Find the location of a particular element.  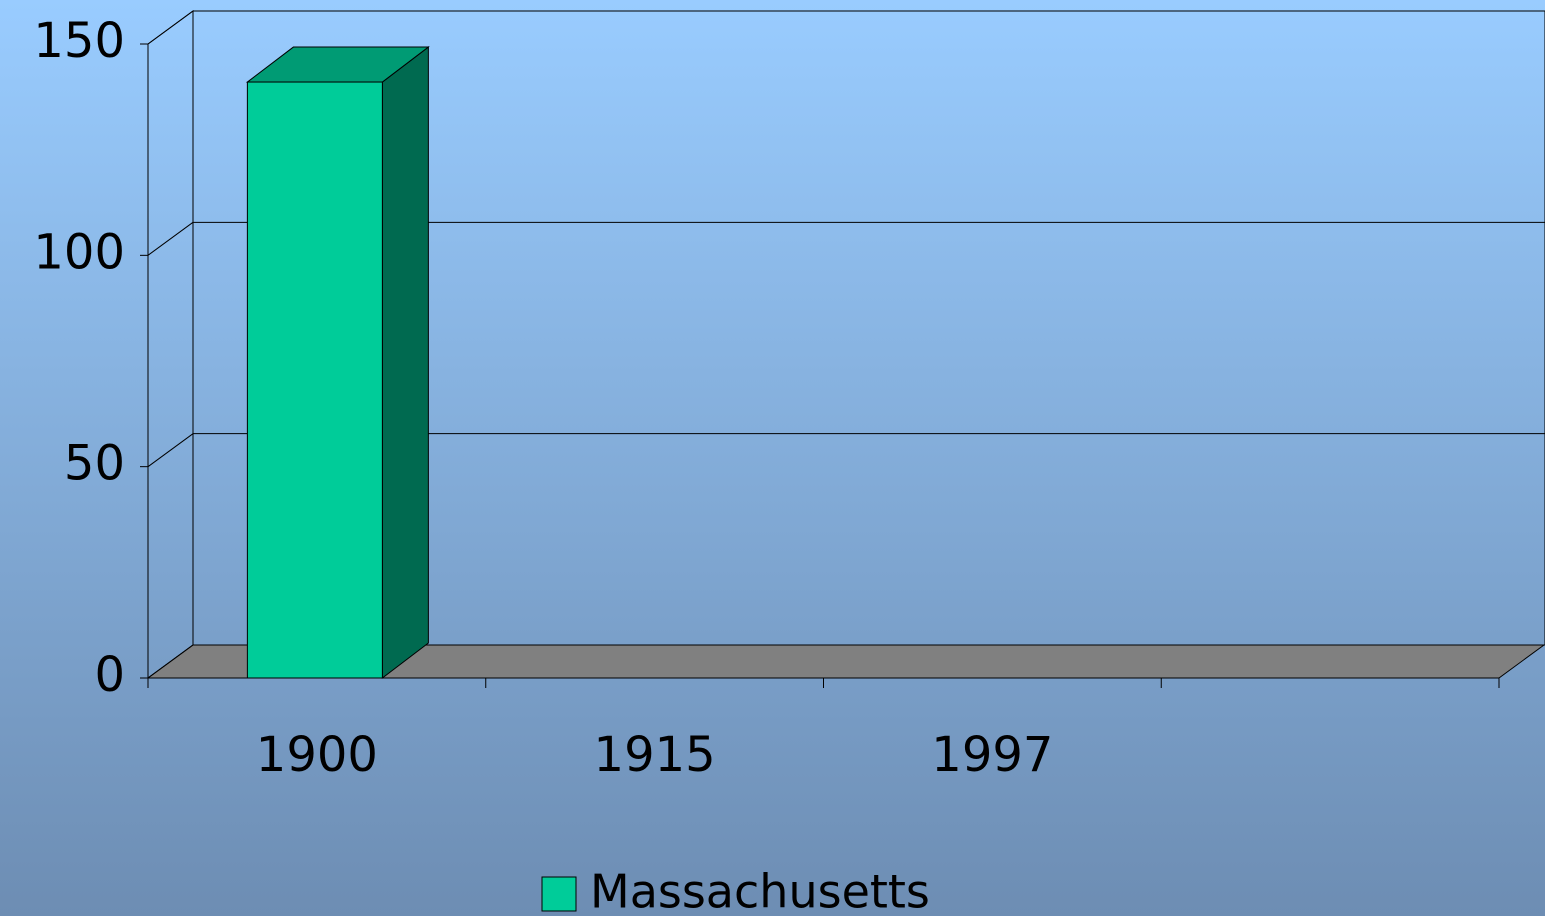

x-tick-label: 1915 is located at coordinates (655, 755).